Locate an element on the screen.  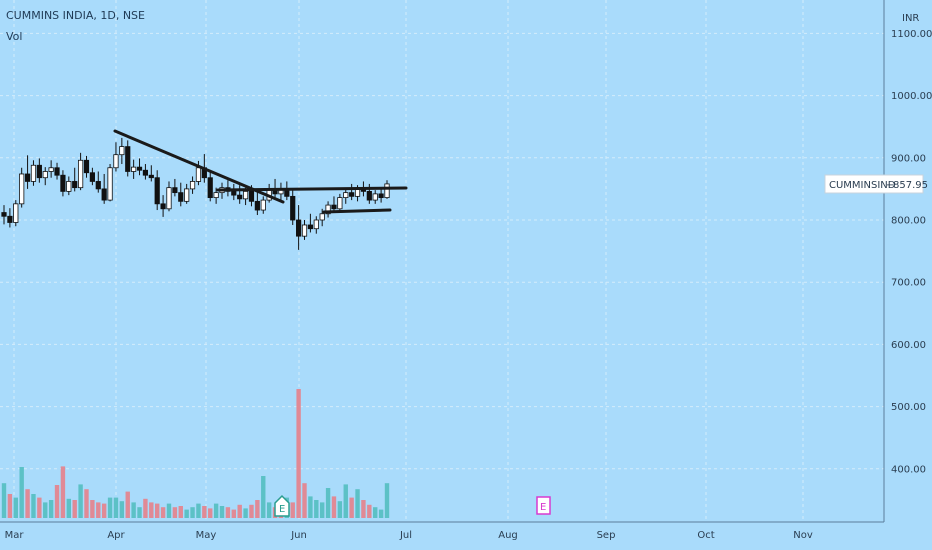
month-tick-label: Jul is located at coordinates (405, 535).